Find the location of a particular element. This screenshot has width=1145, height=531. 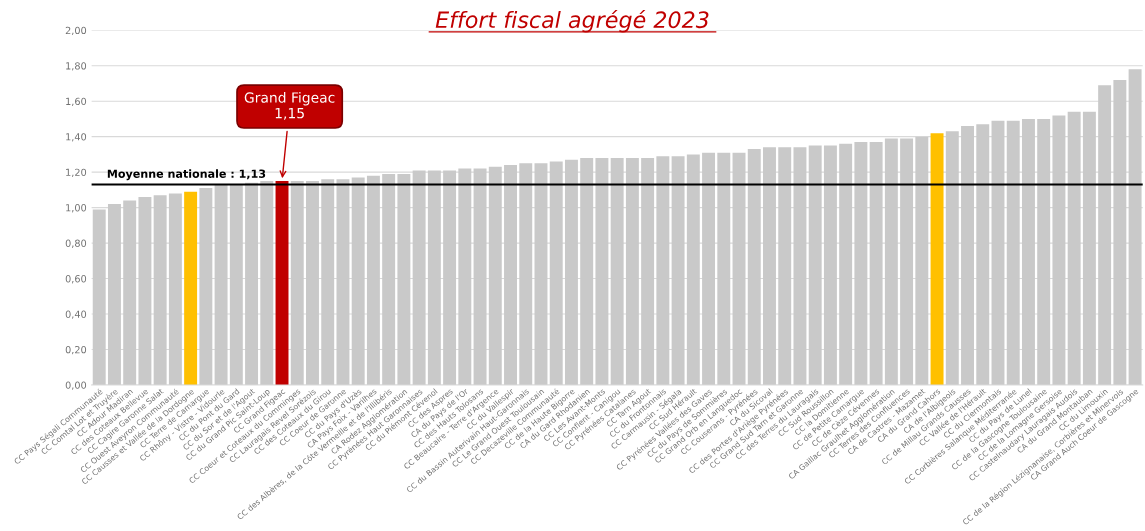

y-tick-label: 1,60 is located at coordinates (76, 102).